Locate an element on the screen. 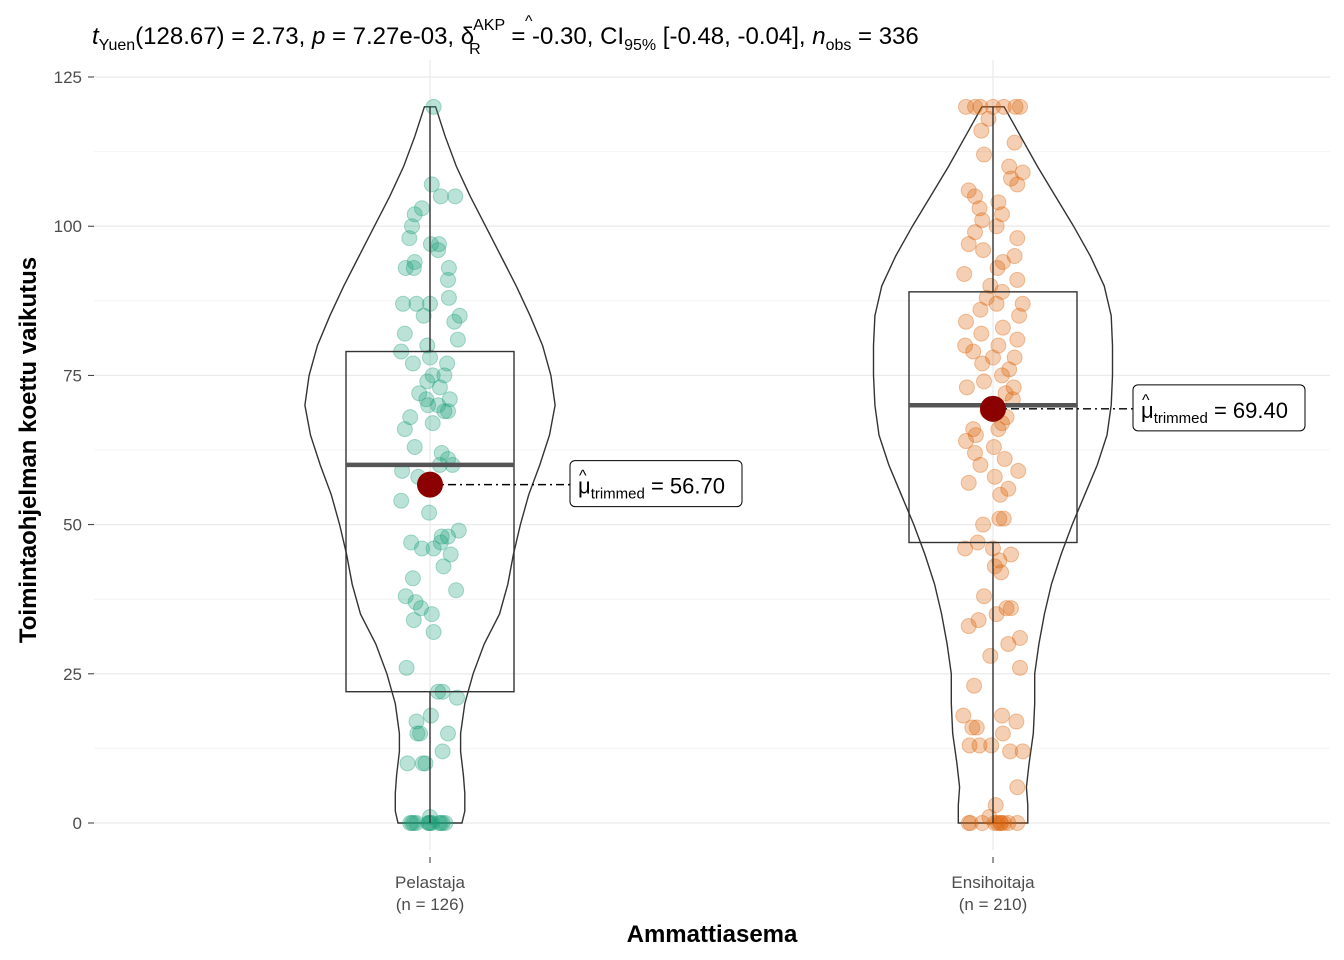 This screenshot has width=1344, height=960. mean-label-text: μtrimmed = 69.40 is located at coordinates (1214, 412).